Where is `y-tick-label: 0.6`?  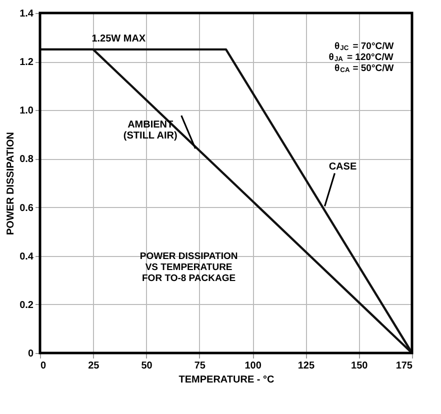 y-tick-label: 0.6 is located at coordinates (27, 208).